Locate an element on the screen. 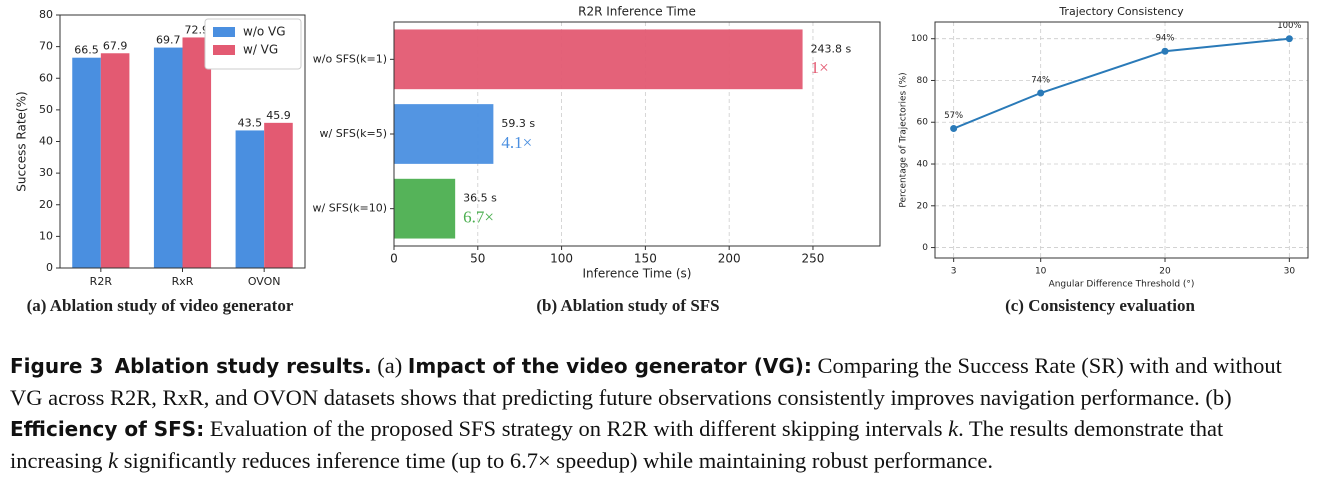  value-label: 243.8 s is located at coordinates (831, 48).